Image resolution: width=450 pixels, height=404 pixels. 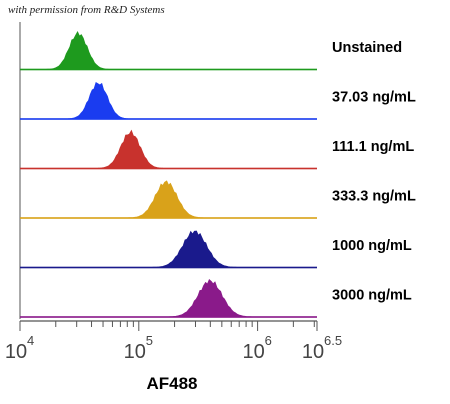 What do you see at coordinates (171, 383) in the screenshot?
I see `x-axis-label: AF488` at bounding box center [171, 383].